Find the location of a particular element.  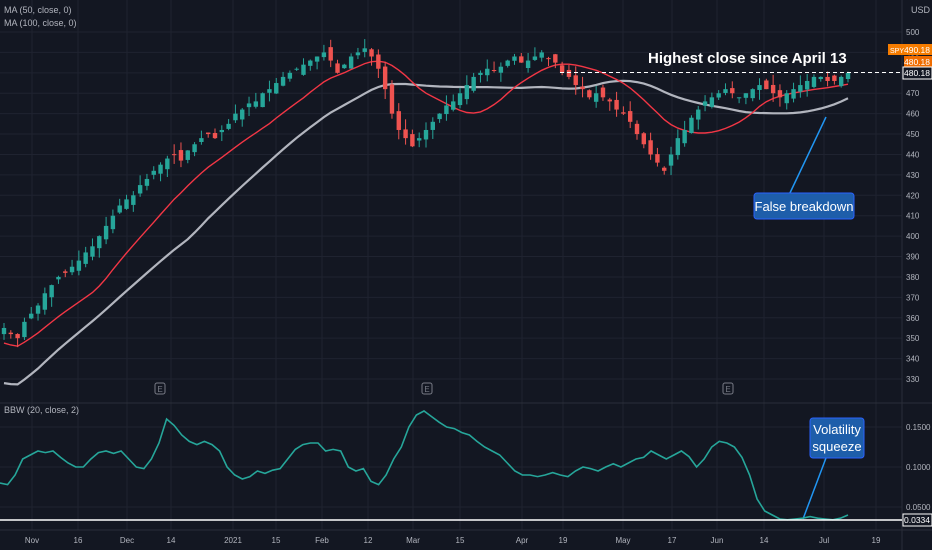

time-tick-label: Nov is located at coordinates (32, 540).